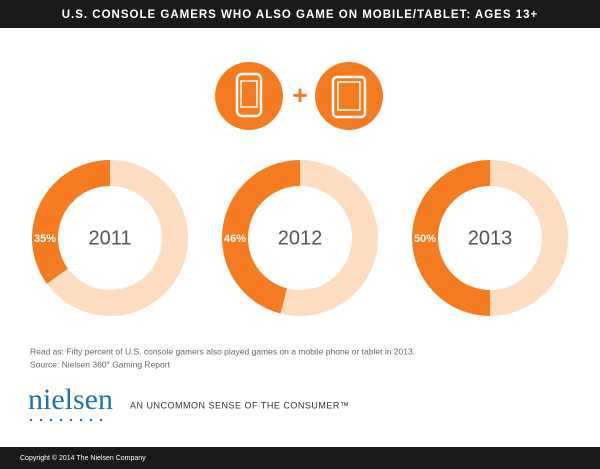  What do you see at coordinates (66, 420) in the screenshot?
I see `logo-dots` at bounding box center [66, 420].